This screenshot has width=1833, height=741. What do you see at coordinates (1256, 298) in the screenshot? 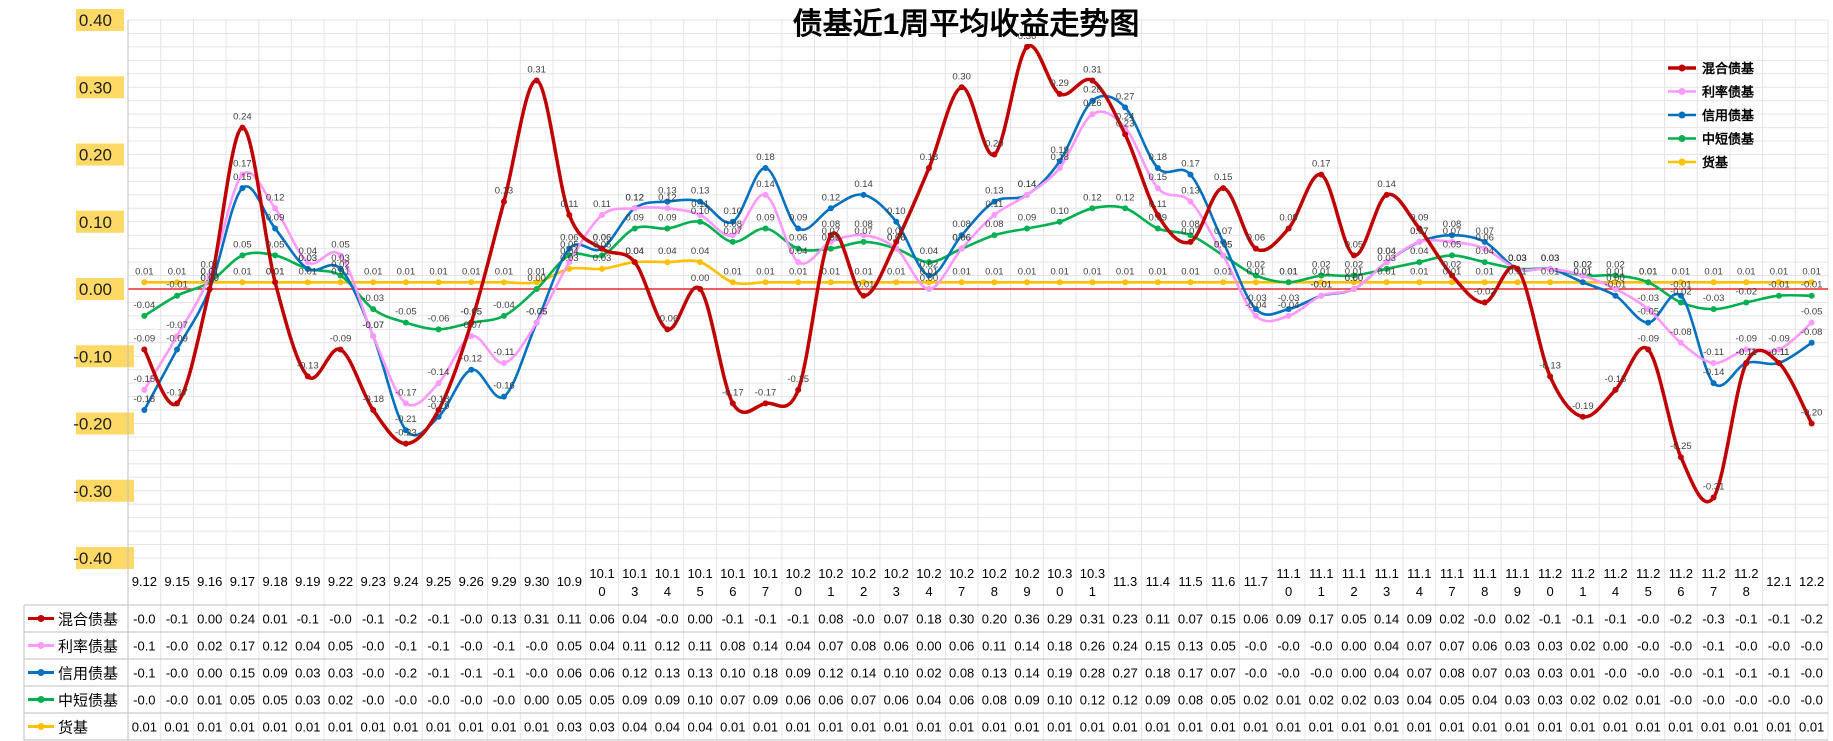
I see `data-label: -0.03` at bounding box center [1256, 298].